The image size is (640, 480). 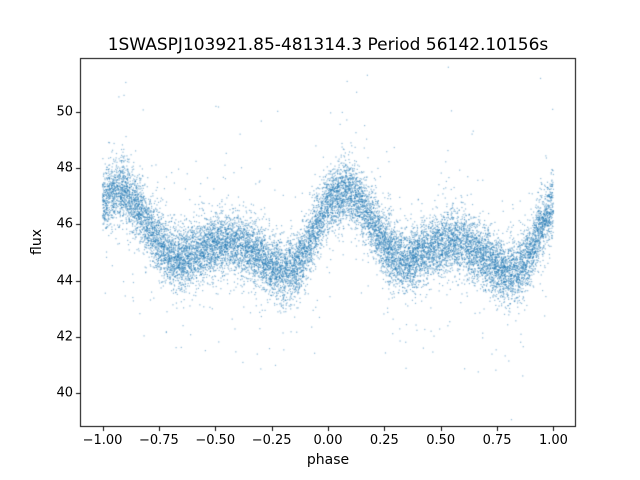 I want to click on x-tick-label: −0.75, so click(x=158, y=440).